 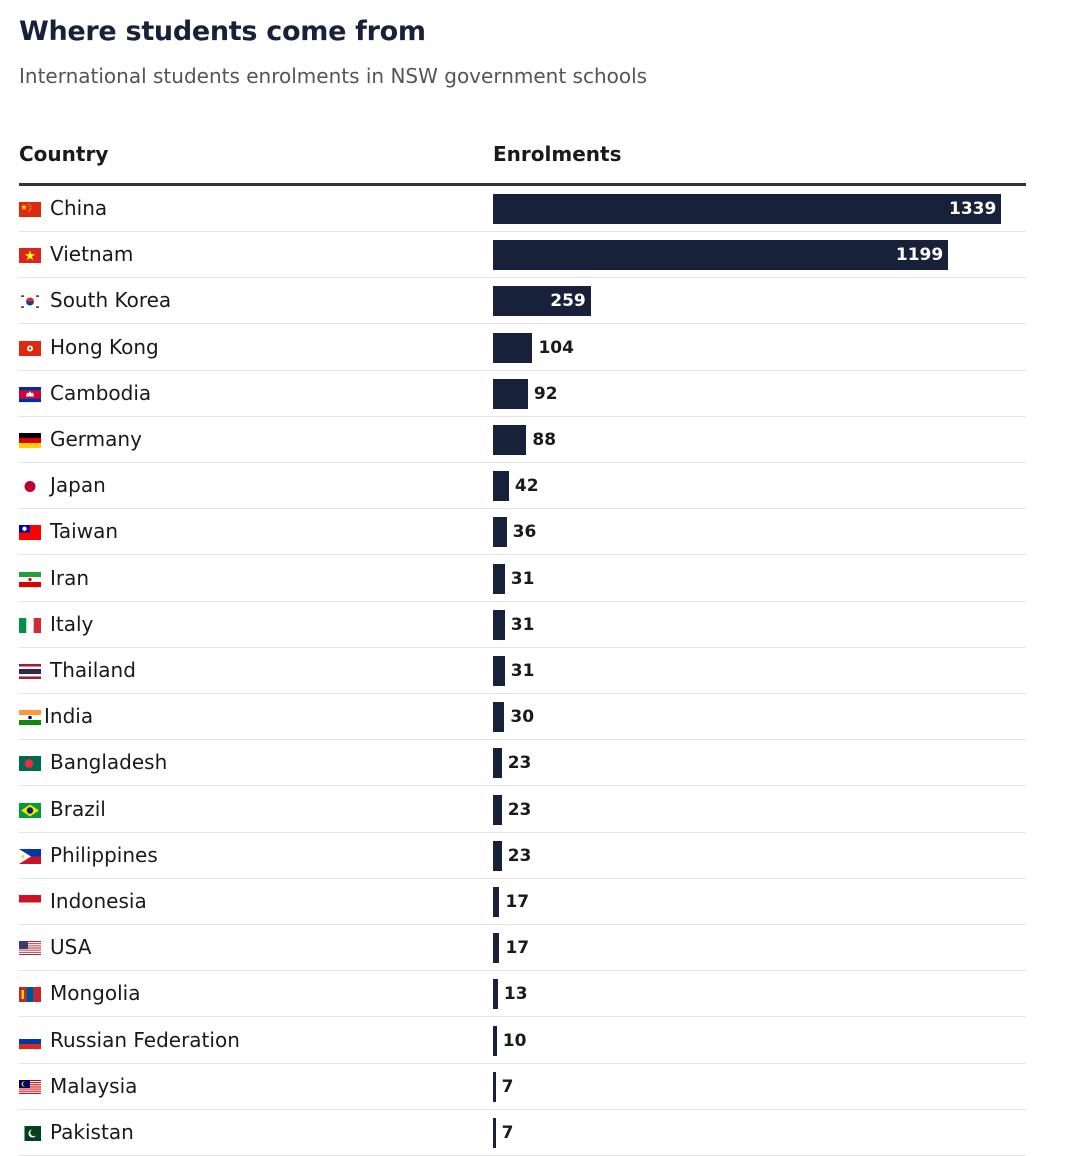 I want to click on bar-mongolia, so click(x=495, y=994).